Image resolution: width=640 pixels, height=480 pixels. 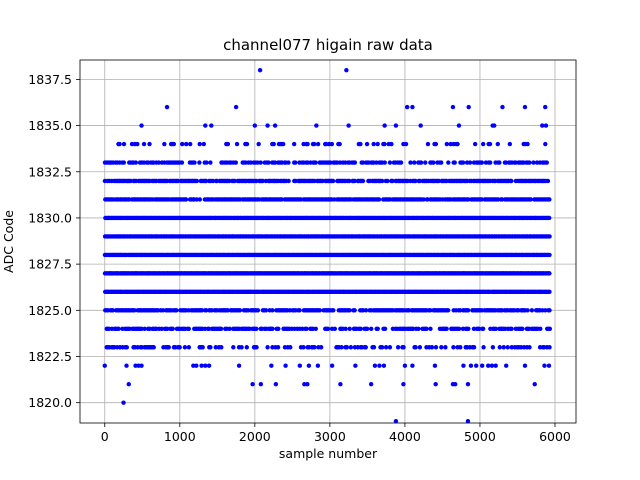 I want to click on x-tick-label: 6000, so click(x=555, y=436).